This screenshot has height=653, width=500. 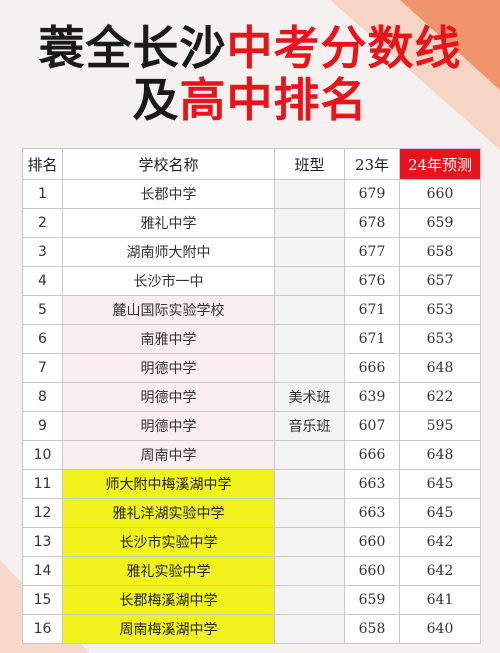 What do you see at coordinates (42, 281) in the screenshot?
I see `rank-cell: 4` at bounding box center [42, 281].